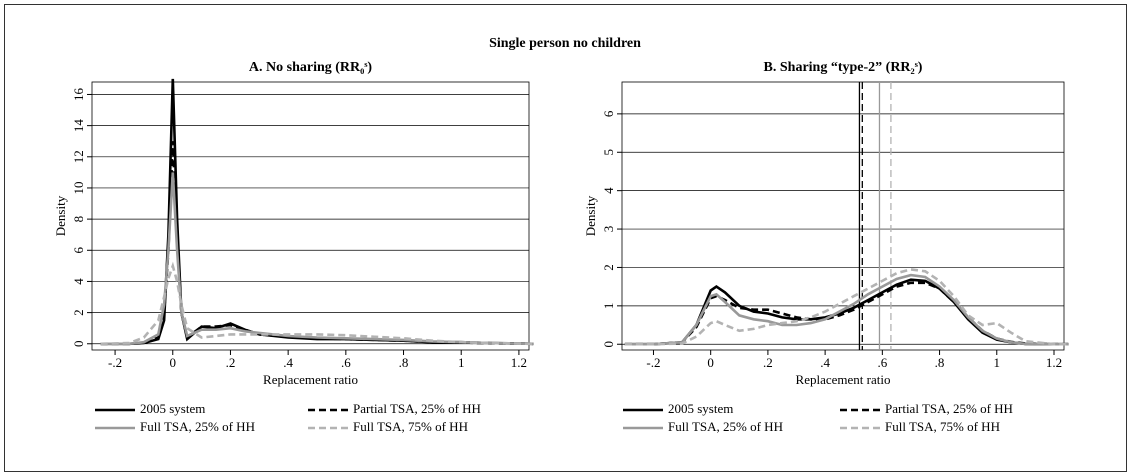  What do you see at coordinates (310, 67) in the screenshot?
I see `panel-title: A. No sharing (RR₀ˢ)` at bounding box center [310, 67].